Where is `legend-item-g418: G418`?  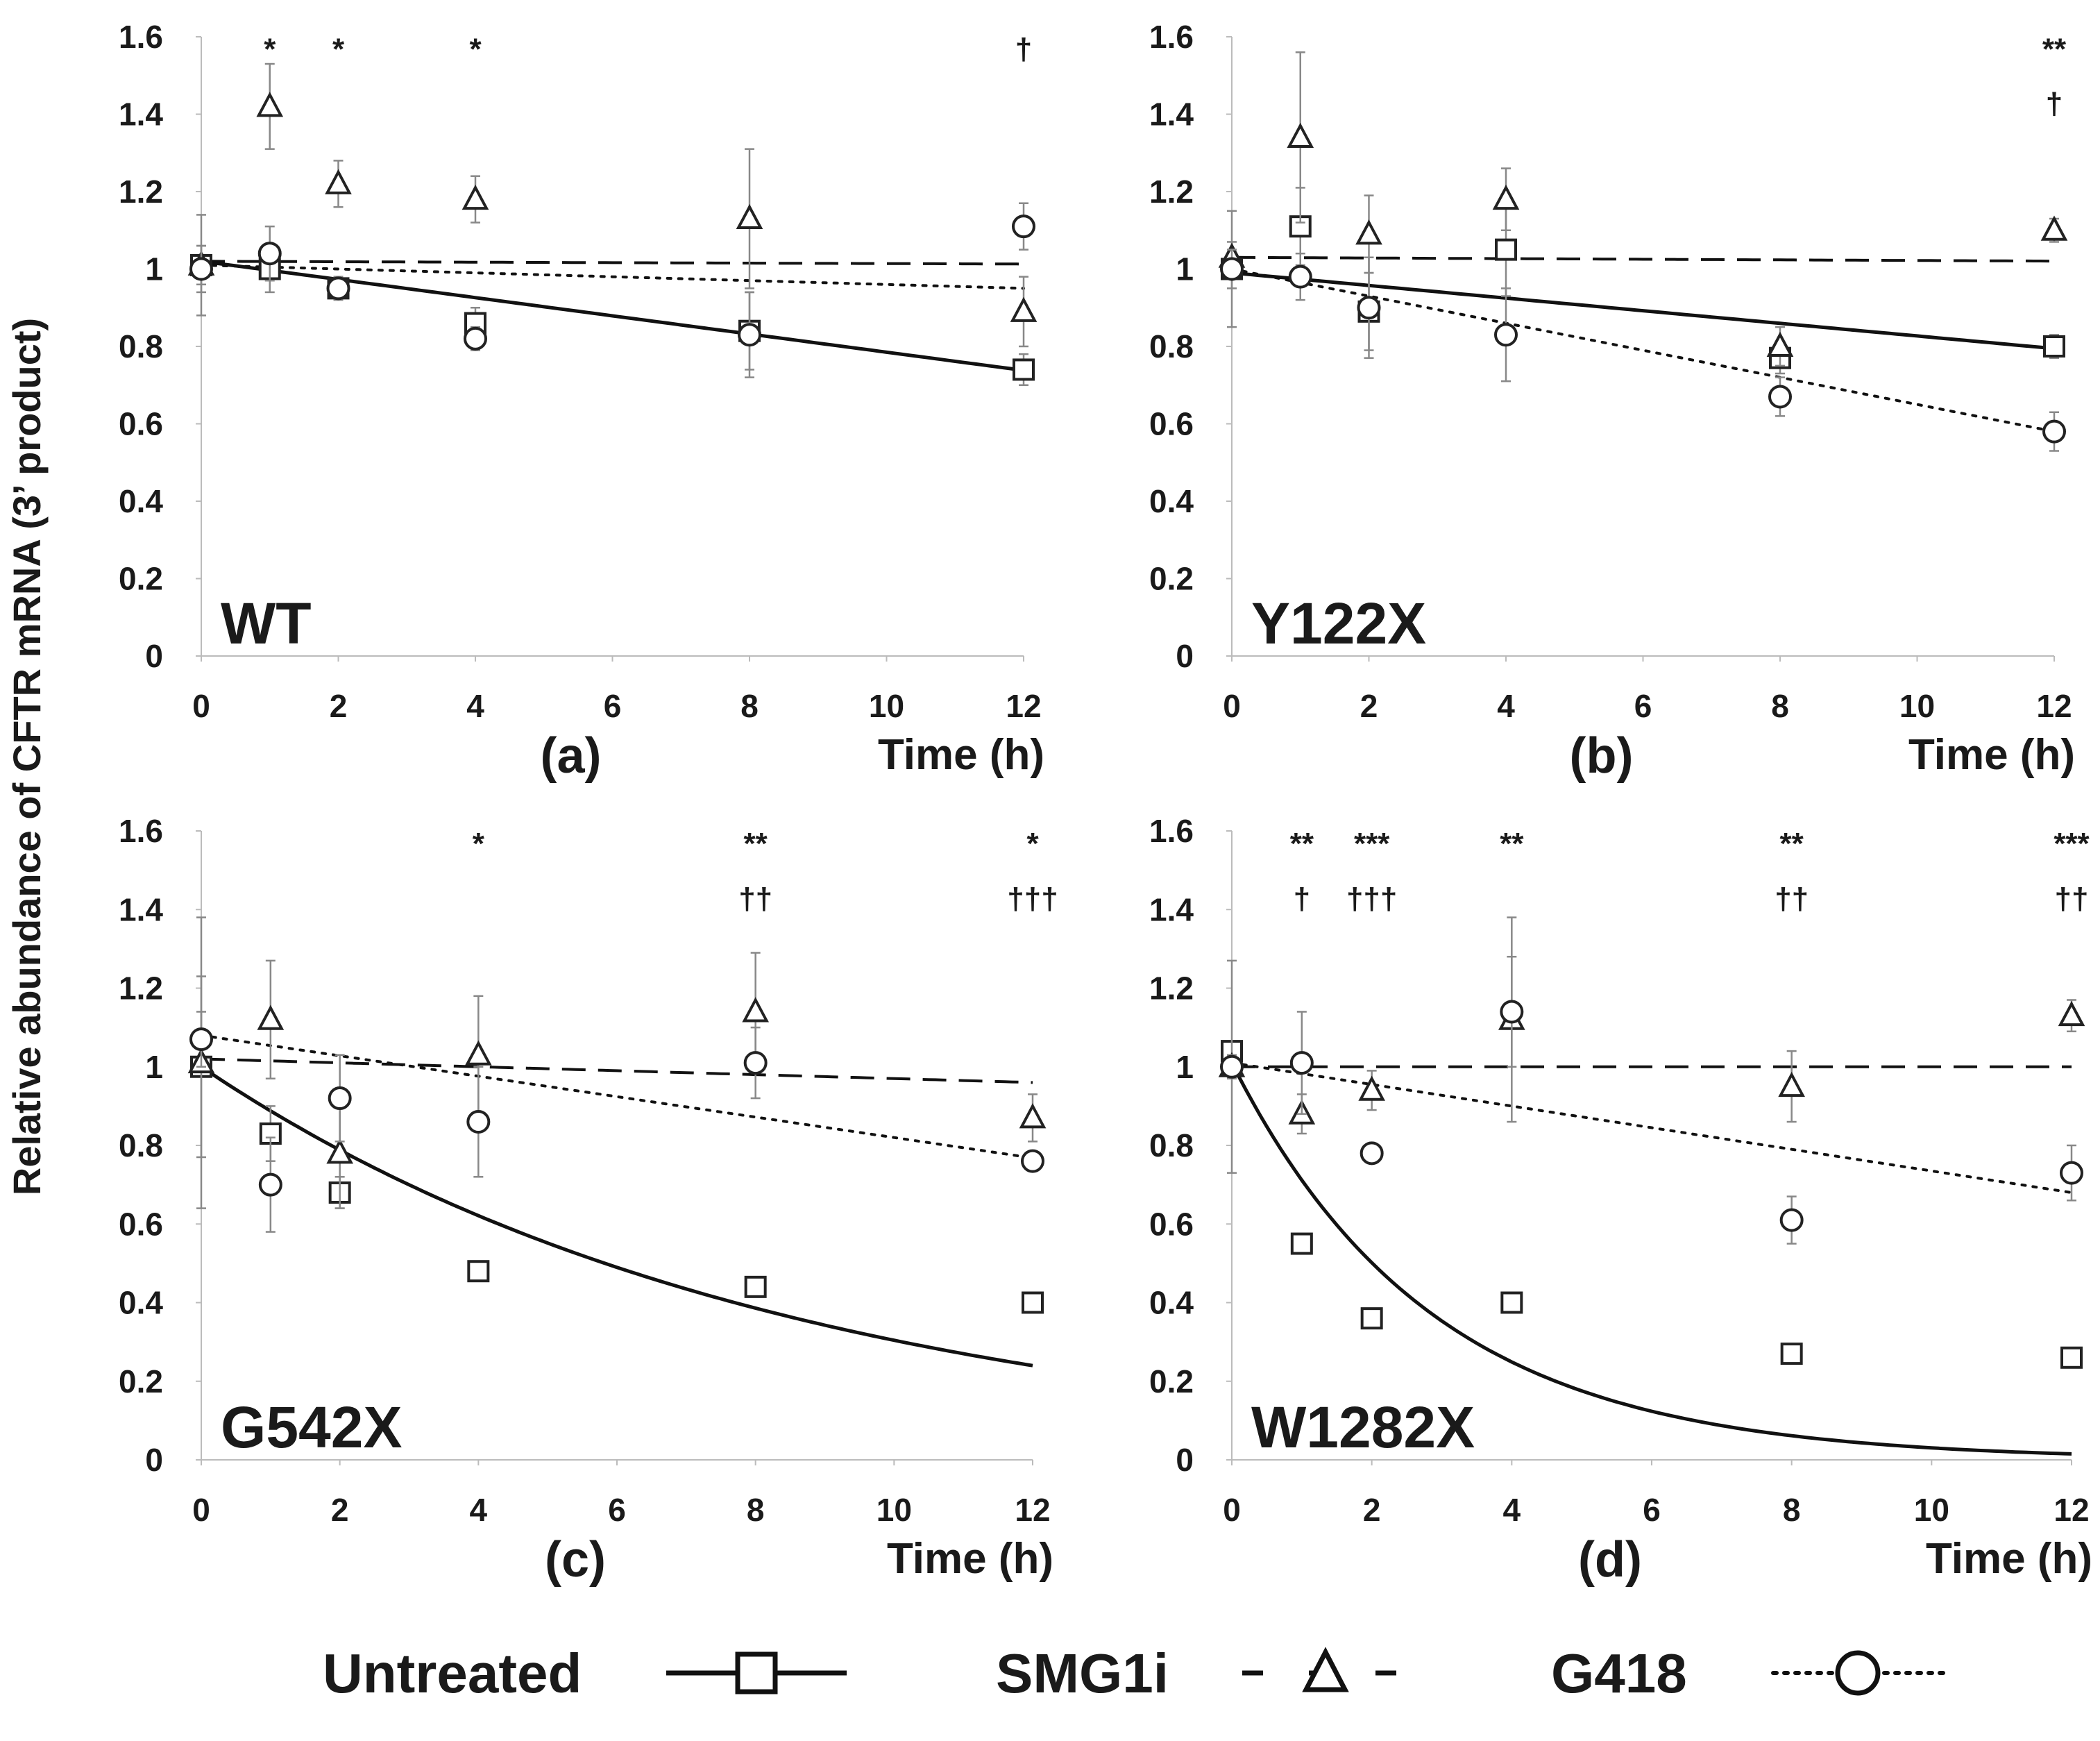 legend-item-g418: G418 is located at coordinates (1748, 1673).